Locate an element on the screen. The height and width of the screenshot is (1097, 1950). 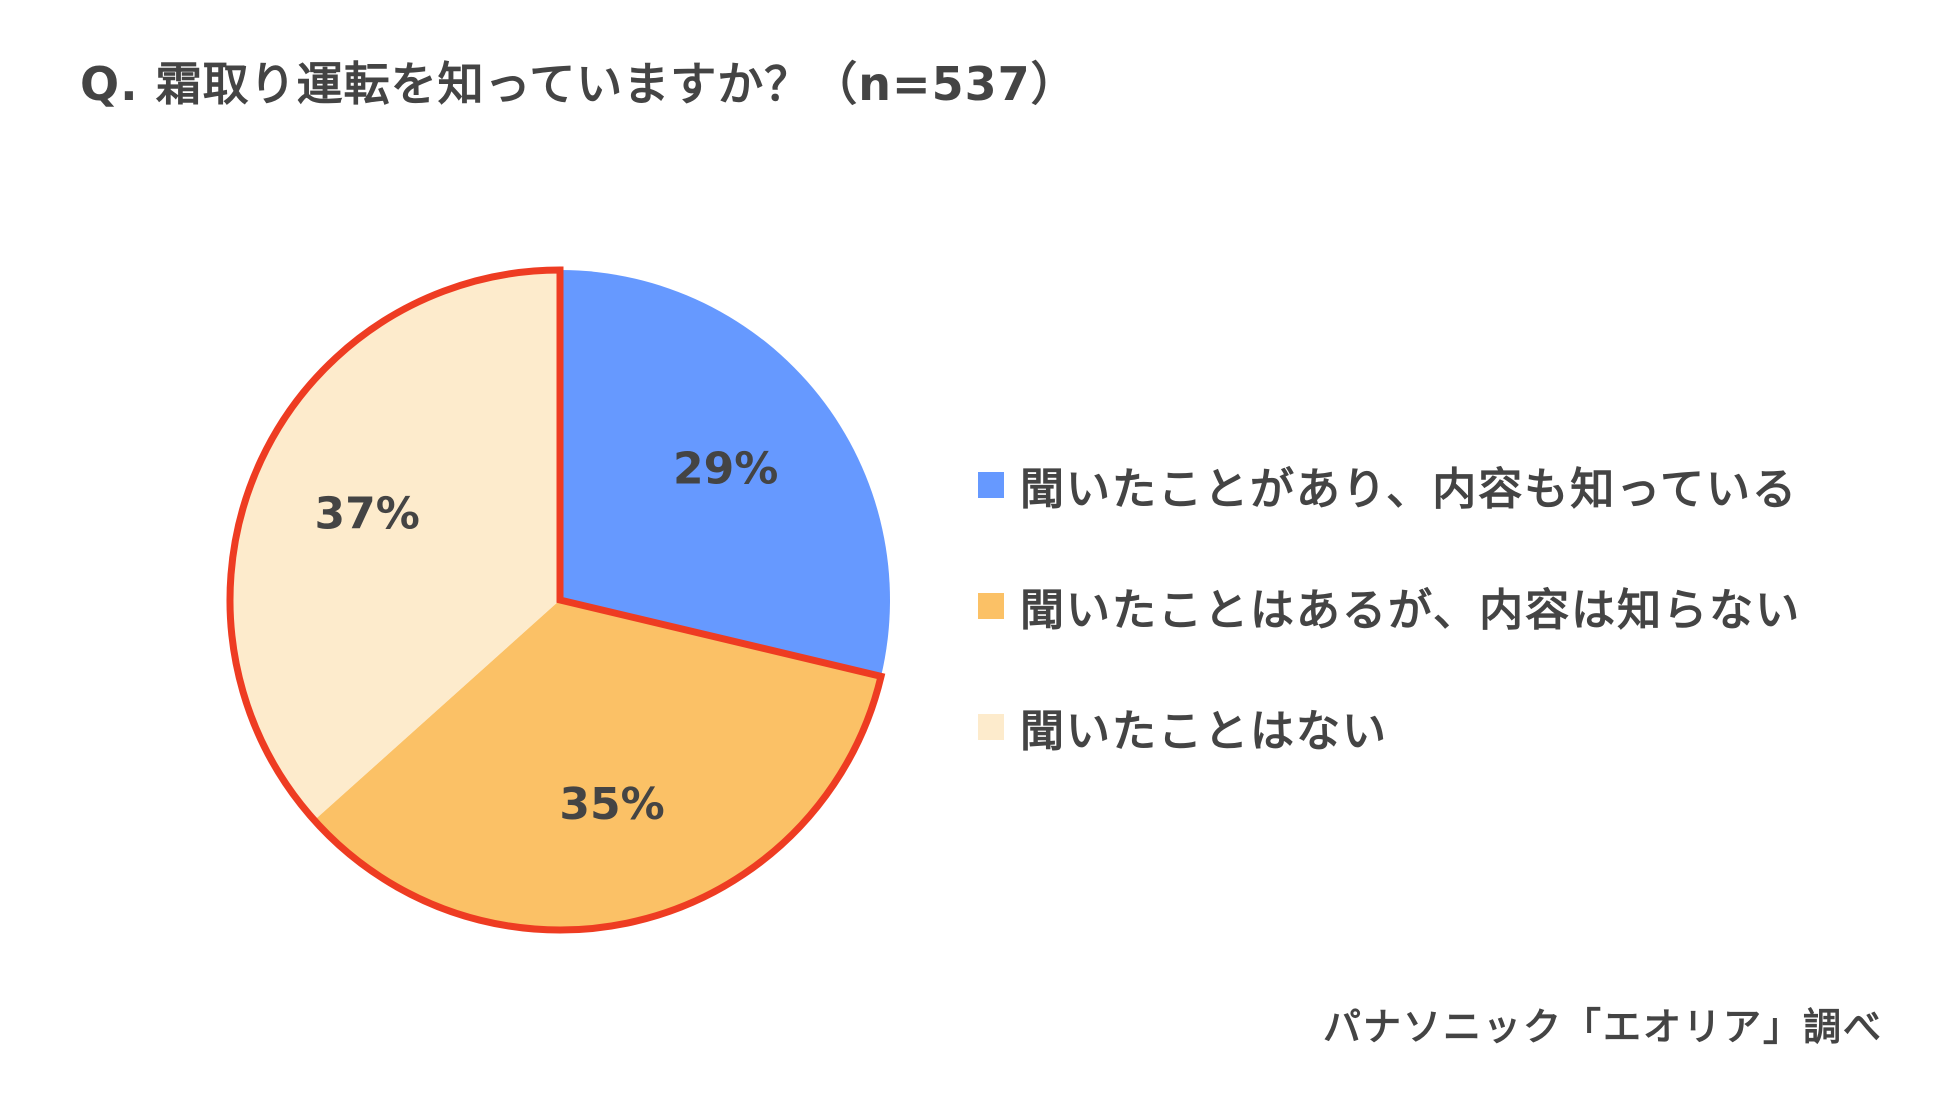
slice-label: 37% is located at coordinates (366, 513).